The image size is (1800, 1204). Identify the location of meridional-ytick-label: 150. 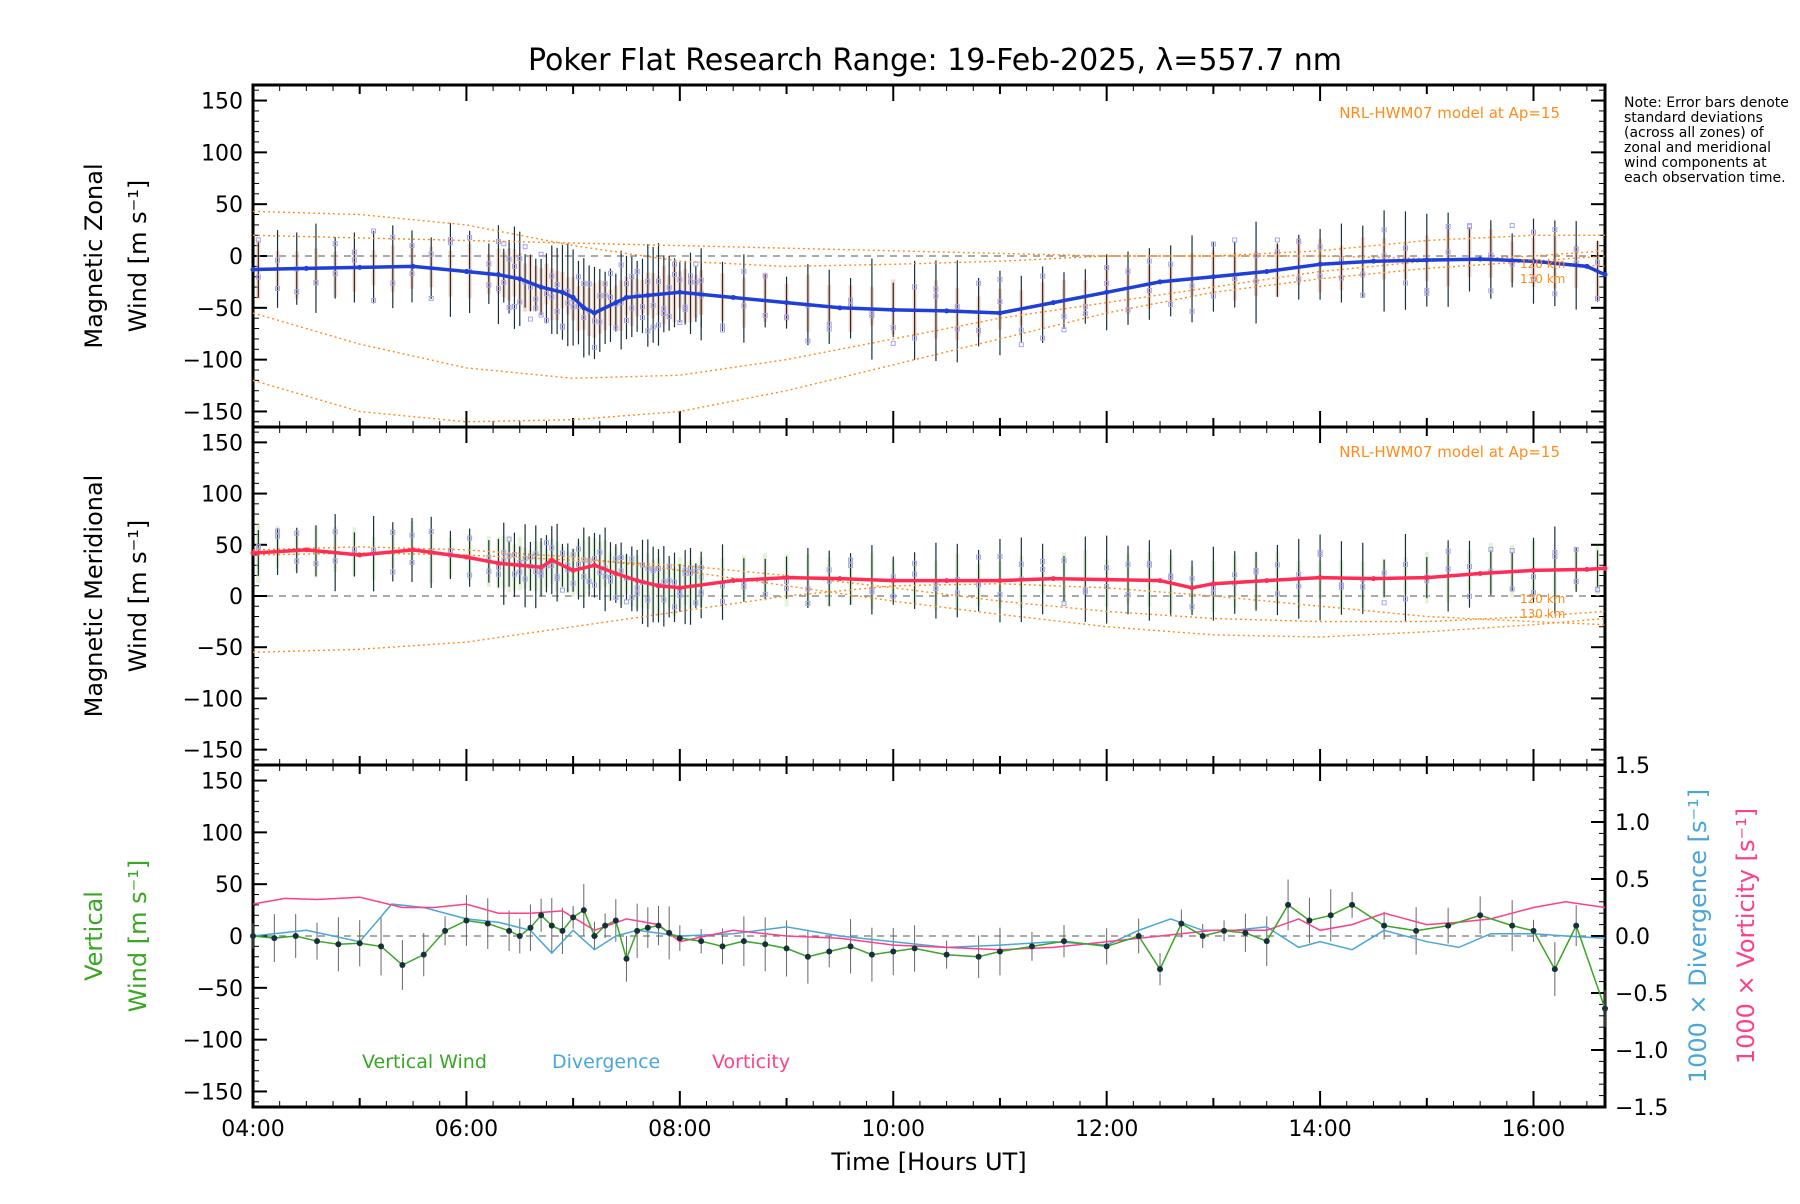
(222, 443).